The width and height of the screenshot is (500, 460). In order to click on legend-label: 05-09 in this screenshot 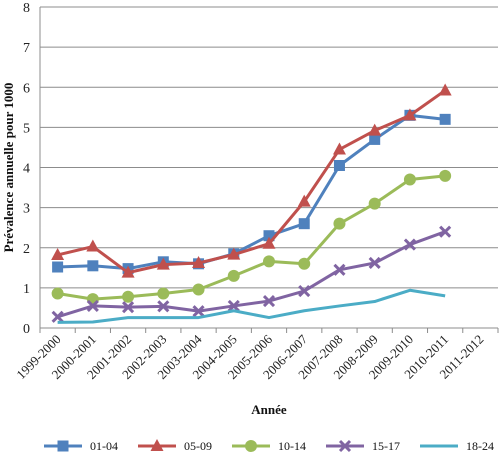, I will do `click(198, 446)`.